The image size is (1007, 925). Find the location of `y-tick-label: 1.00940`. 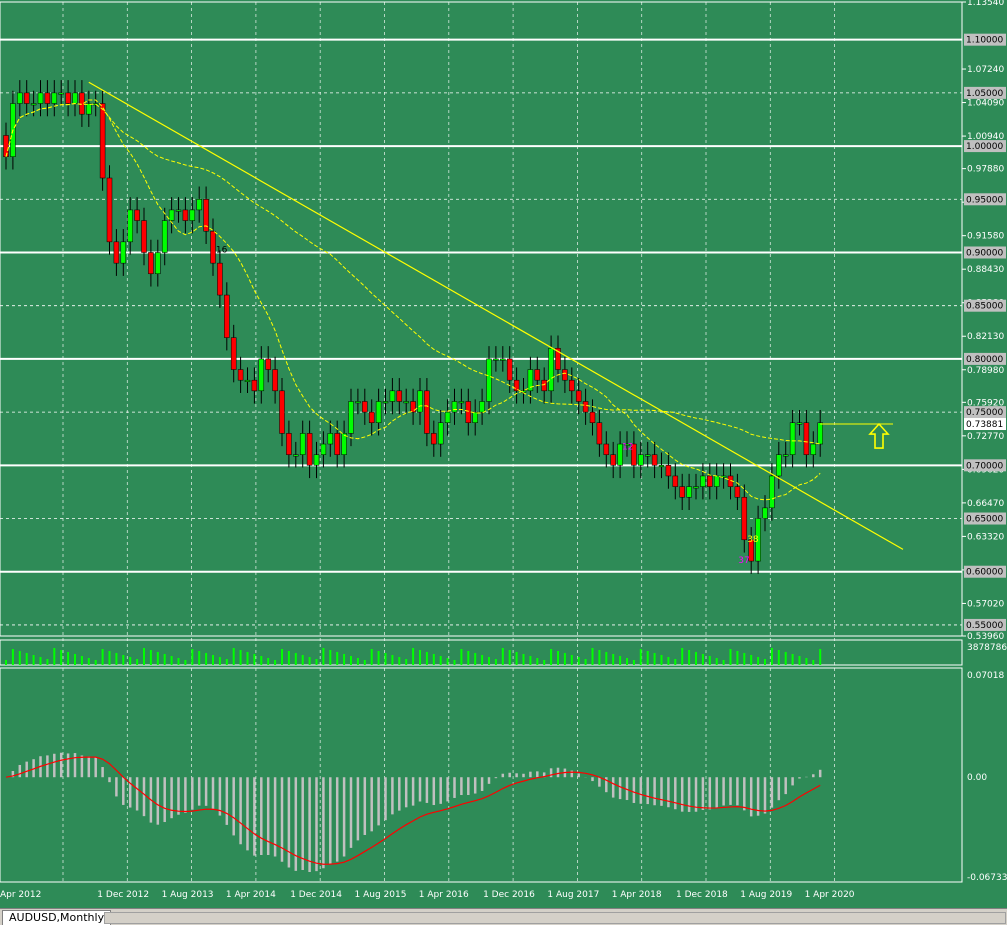

y-tick-label: 1.00940 is located at coordinates (985, 137).